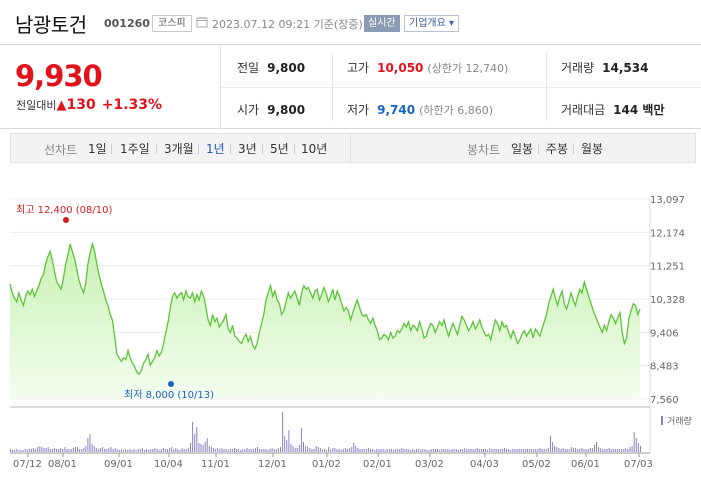  What do you see at coordinates (461, 87) in the screenshot?
I see `row-divider` at bounding box center [461, 87].